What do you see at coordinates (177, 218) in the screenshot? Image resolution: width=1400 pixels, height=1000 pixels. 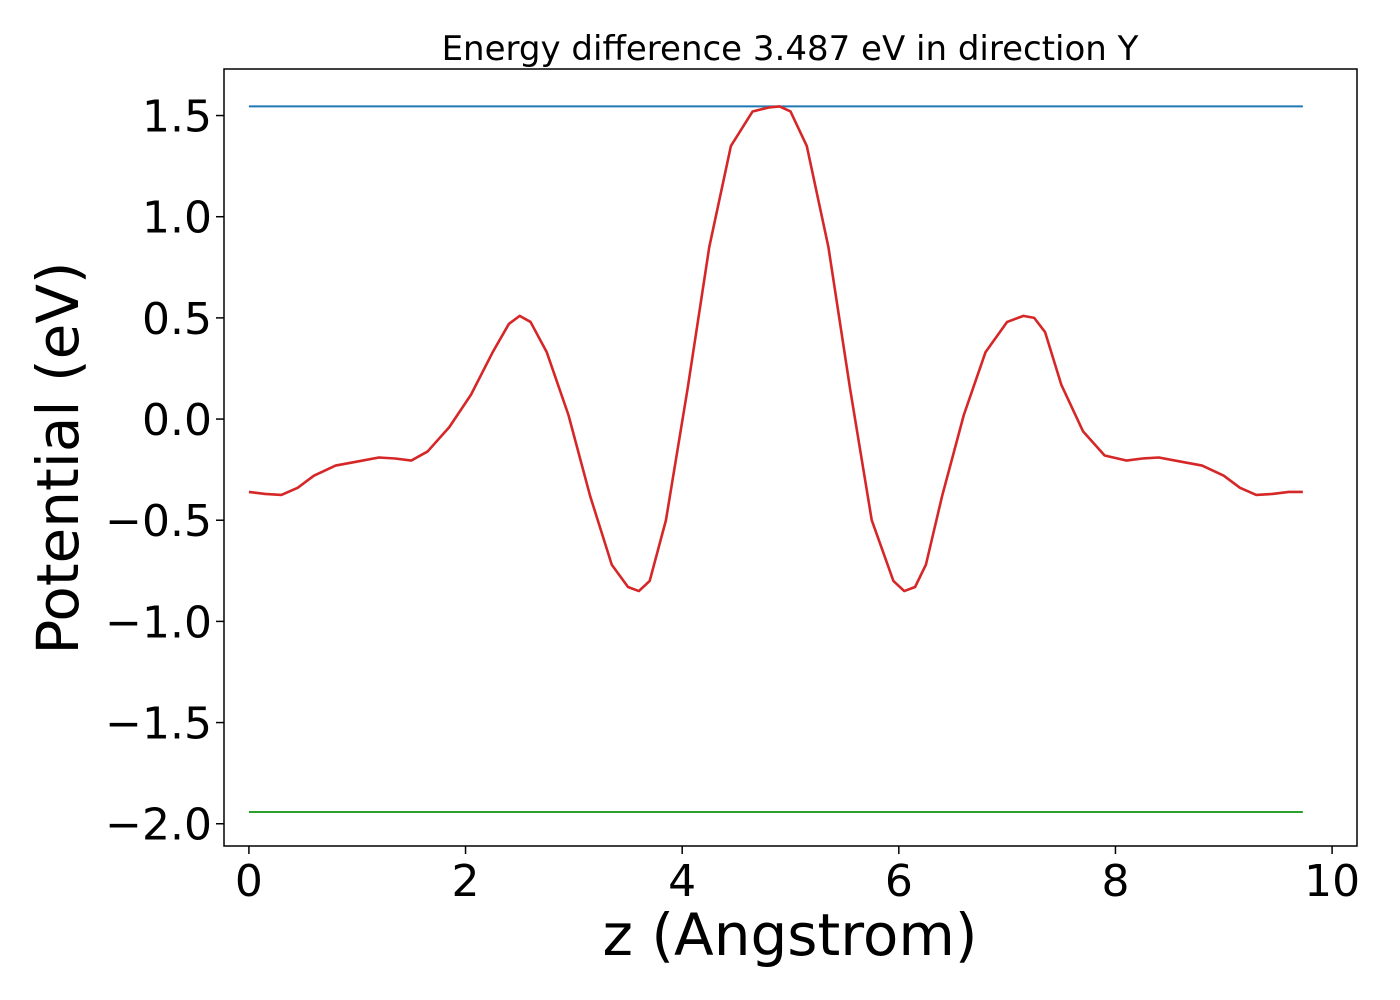 I see `y-tick-label: 1.0` at bounding box center [177, 218].